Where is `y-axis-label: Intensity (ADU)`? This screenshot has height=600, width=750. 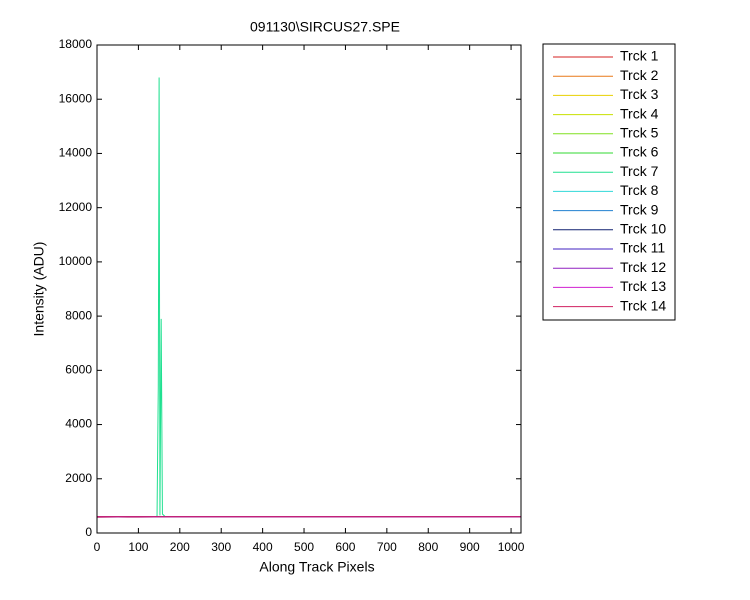
y-axis-label: Intensity (ADU) is located at coordinates (39, 289).